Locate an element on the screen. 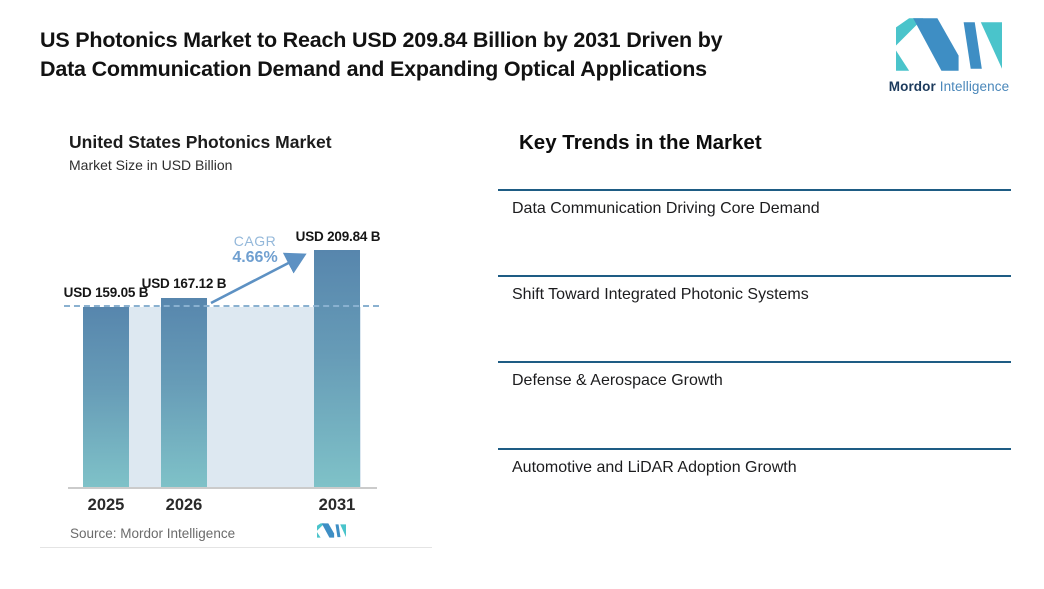  growth-arrow-icon is located at coordinates (261, 279).